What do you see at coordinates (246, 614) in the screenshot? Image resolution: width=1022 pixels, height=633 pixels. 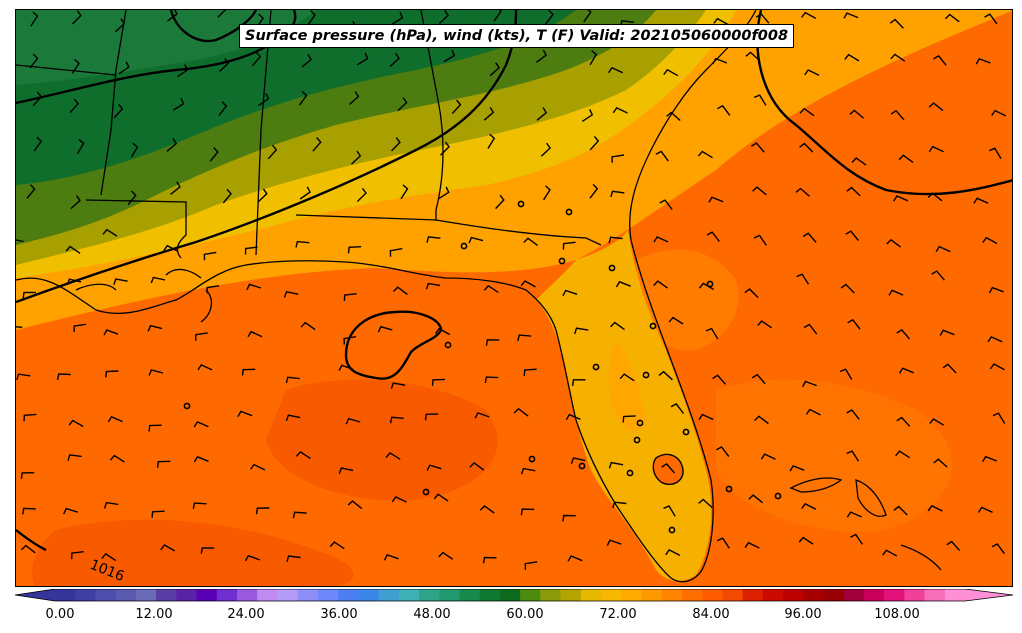 I see `colorbar-tick-label: 24.00` at bounding box center [246, 614].